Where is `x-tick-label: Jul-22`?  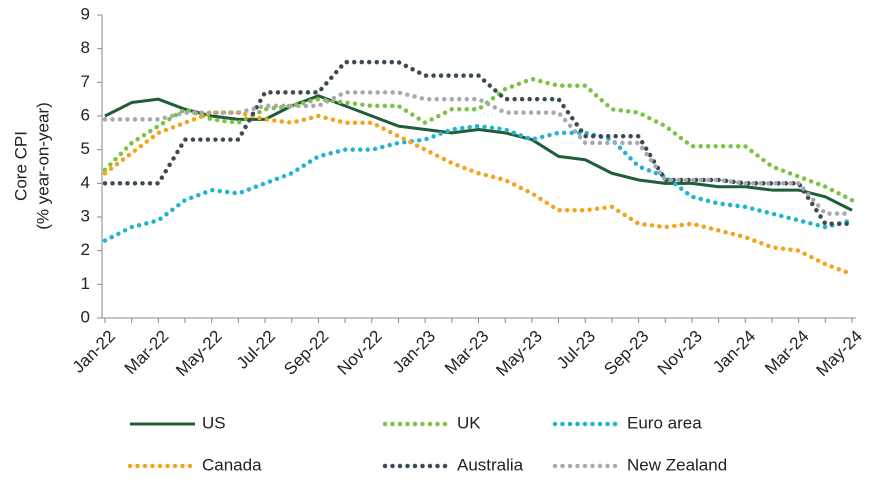 x-tick-label: Jul-22 is located at coordinates (256, 350).